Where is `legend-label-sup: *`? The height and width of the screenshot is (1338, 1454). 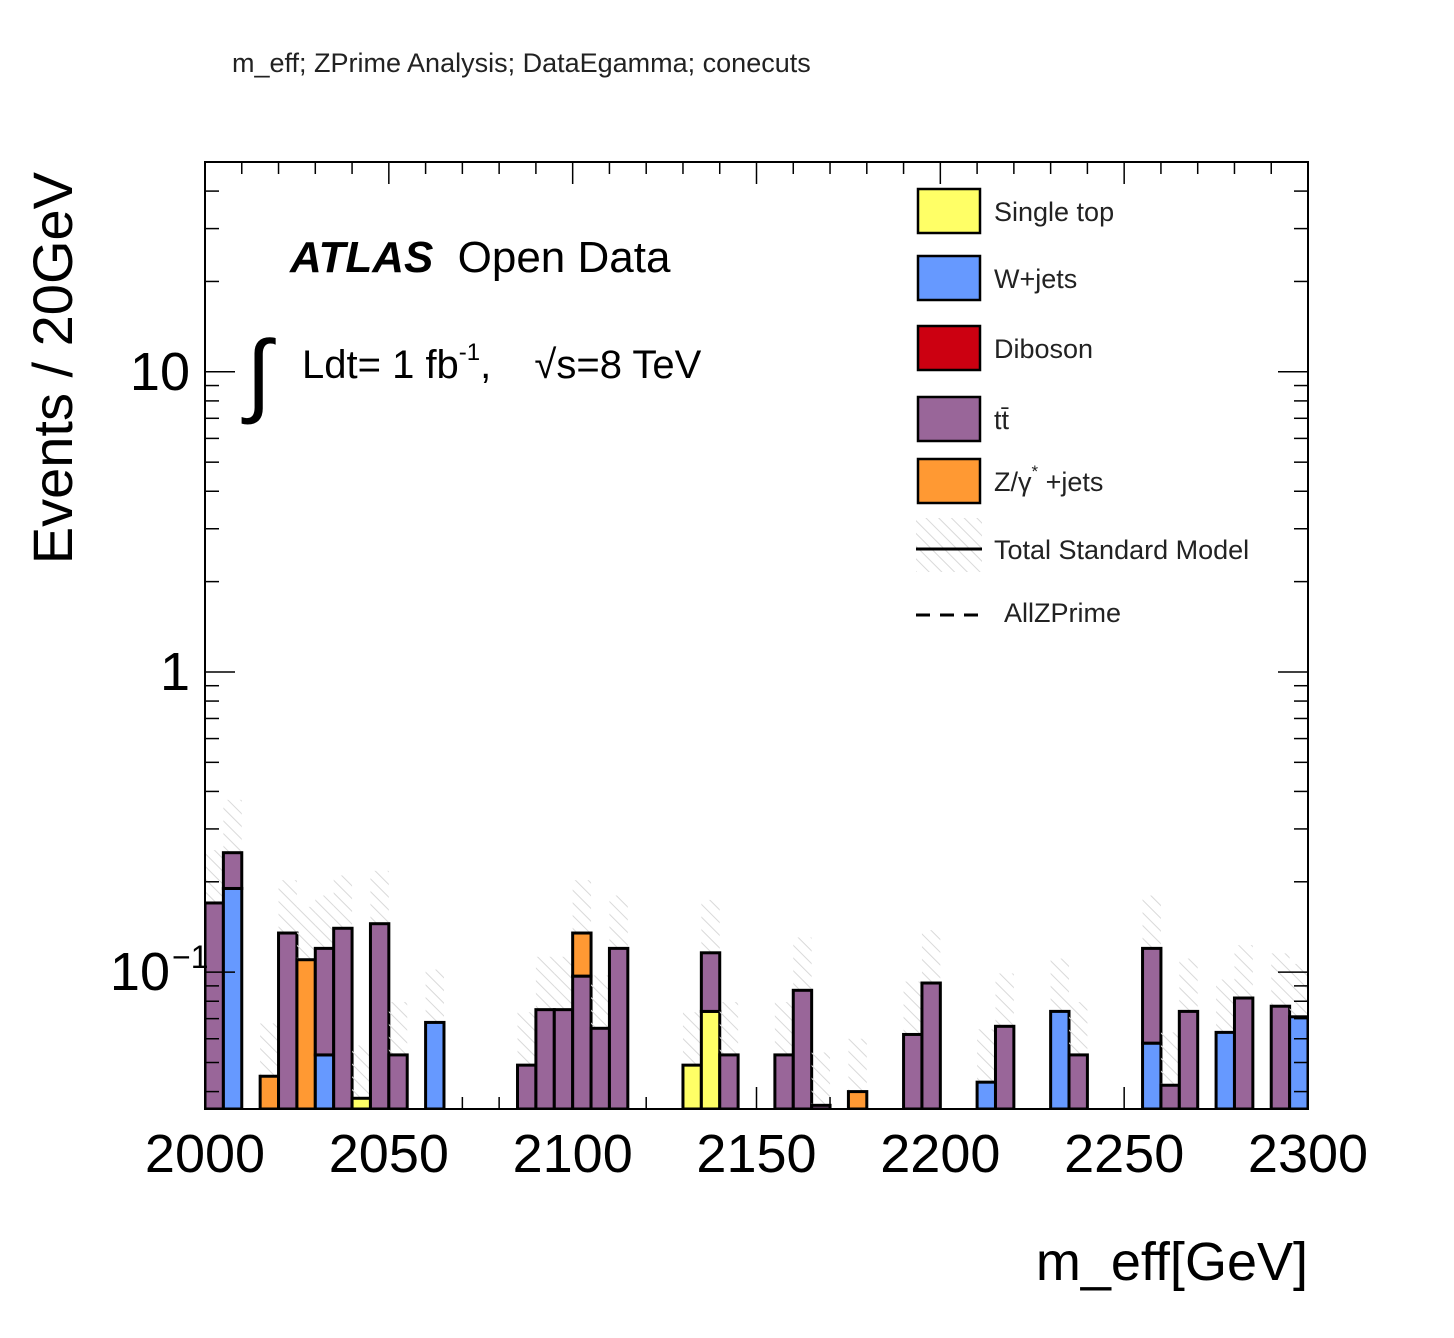
legend-label-sup: * is located at coordinates (1035, 471).